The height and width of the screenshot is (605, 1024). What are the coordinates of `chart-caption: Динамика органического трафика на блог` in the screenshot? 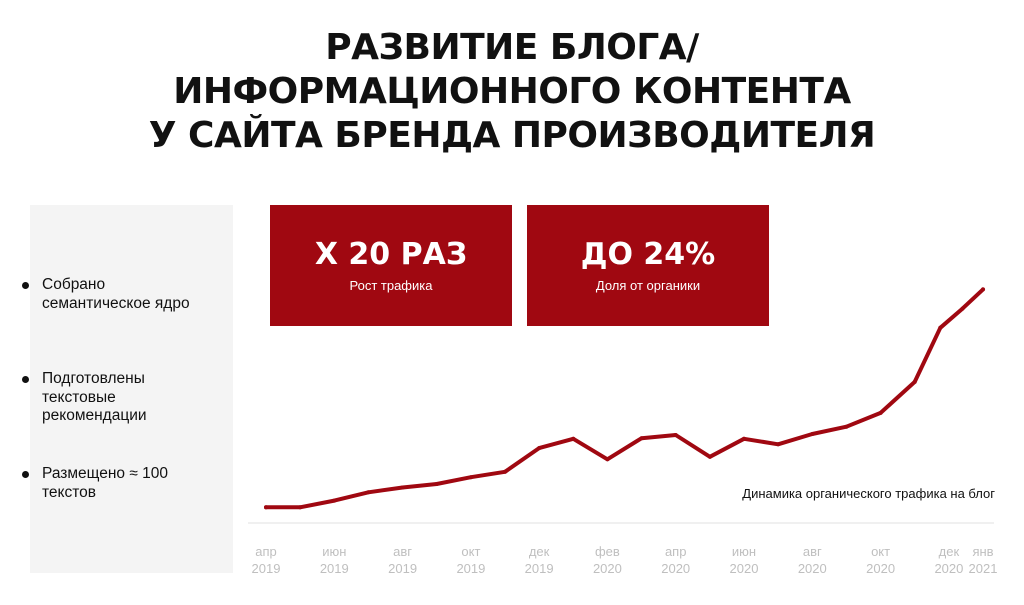 It's located at (868, 493).